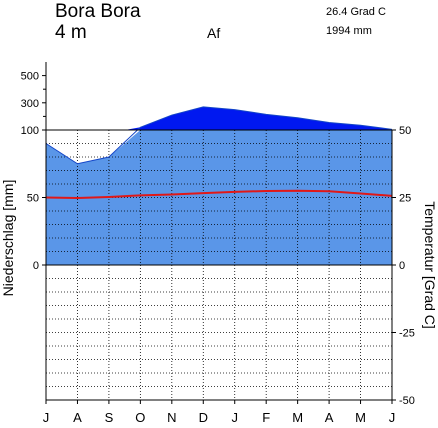  I want to click on annual-precipitation: 1994 mm, so click(349, 31).